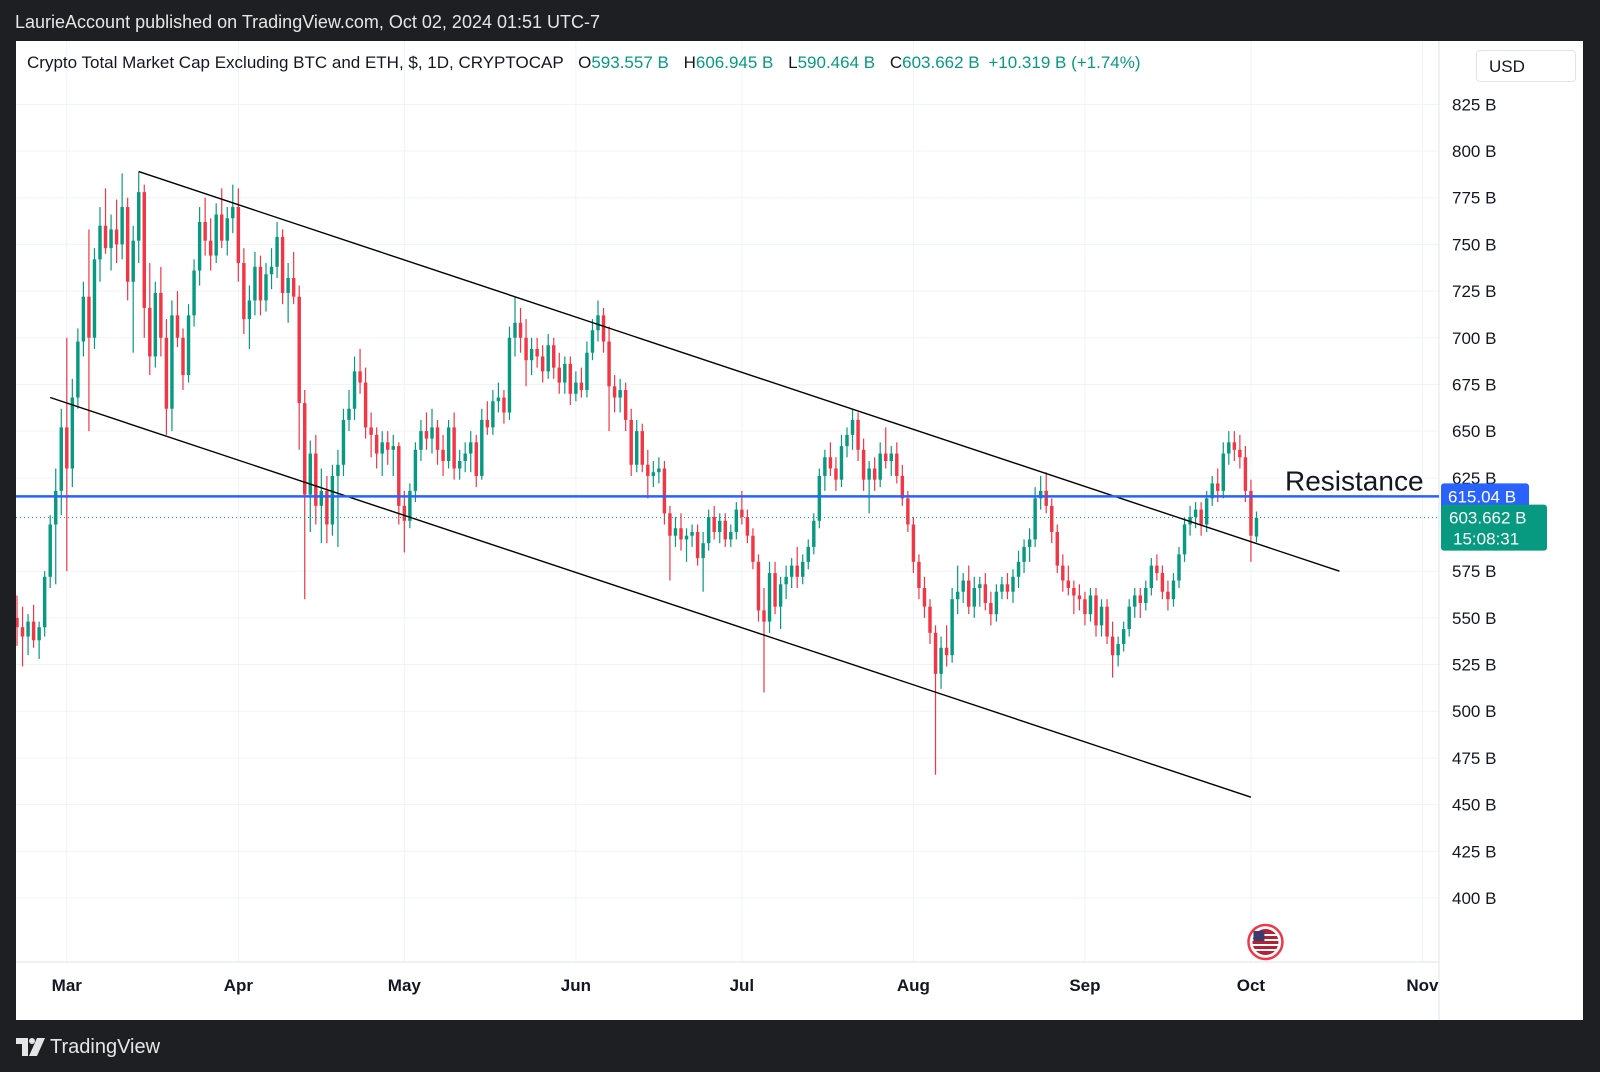 The image size is (1600, 1072). I want to click on open-label: O, so click(585, 62).